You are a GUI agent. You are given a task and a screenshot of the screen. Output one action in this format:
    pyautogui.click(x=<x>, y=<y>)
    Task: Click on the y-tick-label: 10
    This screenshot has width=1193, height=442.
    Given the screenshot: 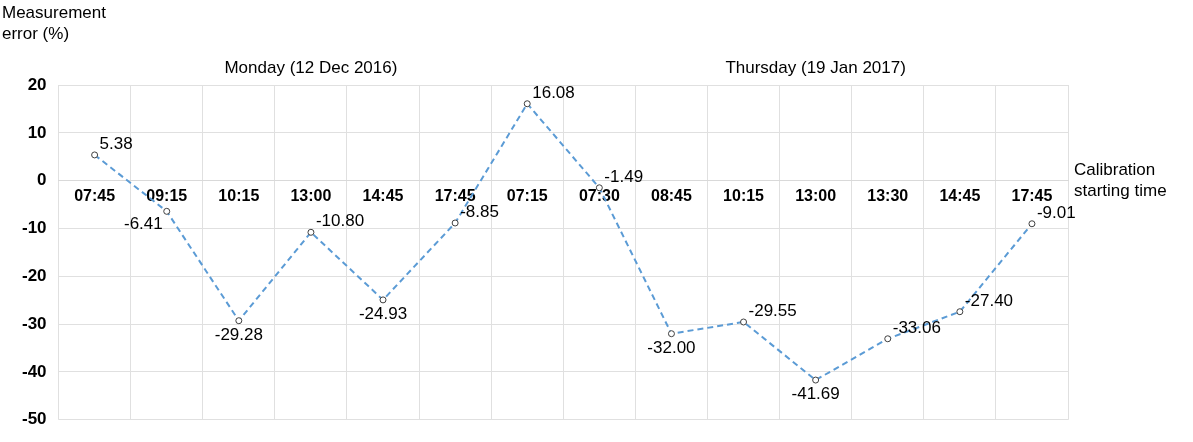 What is the action you would take?
    pyautogui.click(x=37, y=132)
    